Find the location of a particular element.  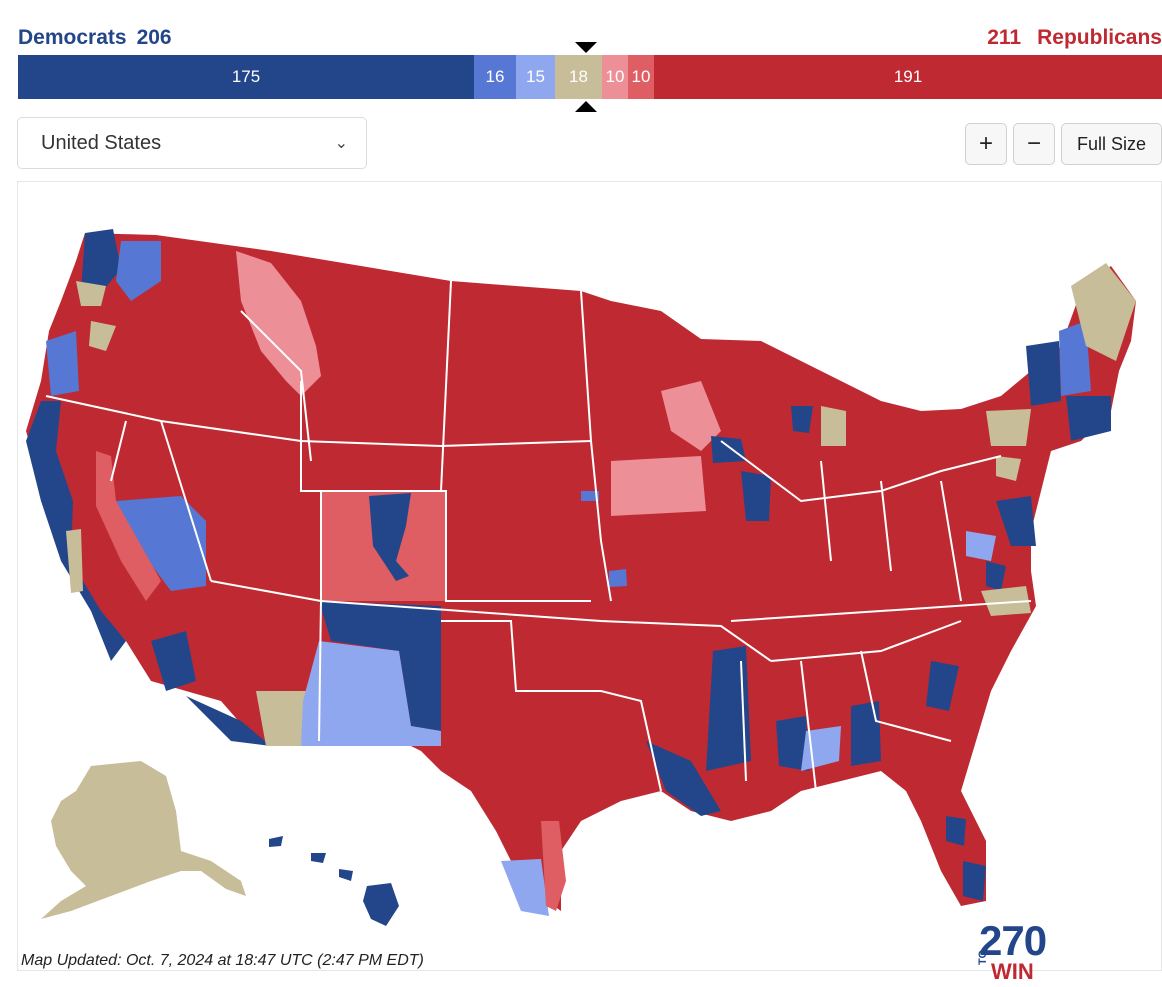

region-nevada-likely-d is located at coordinates (161, 543).